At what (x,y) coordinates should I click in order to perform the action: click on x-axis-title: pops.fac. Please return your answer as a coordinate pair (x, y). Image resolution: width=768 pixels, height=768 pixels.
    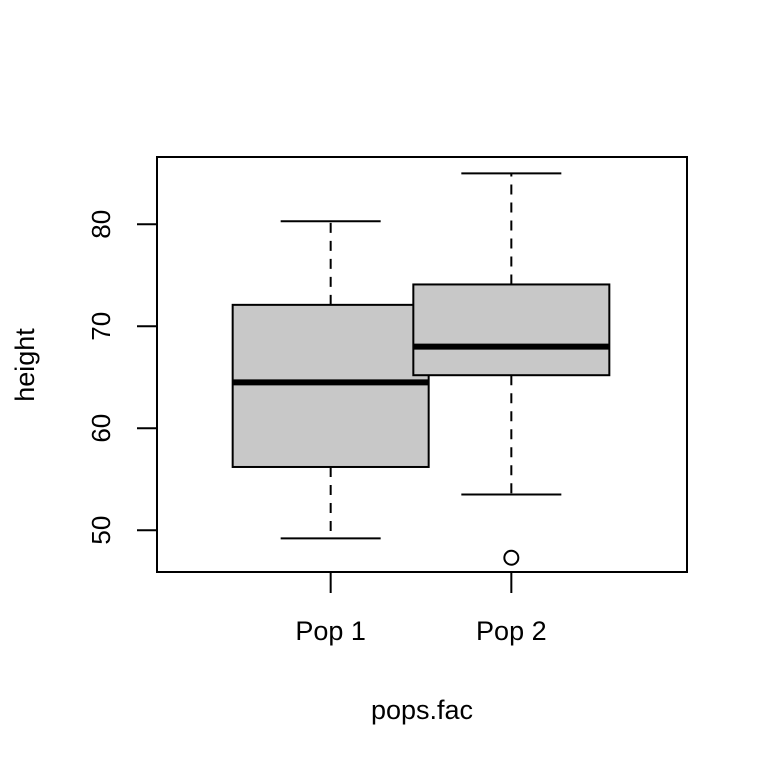
    Looking at the image, I should click on (422, 710).